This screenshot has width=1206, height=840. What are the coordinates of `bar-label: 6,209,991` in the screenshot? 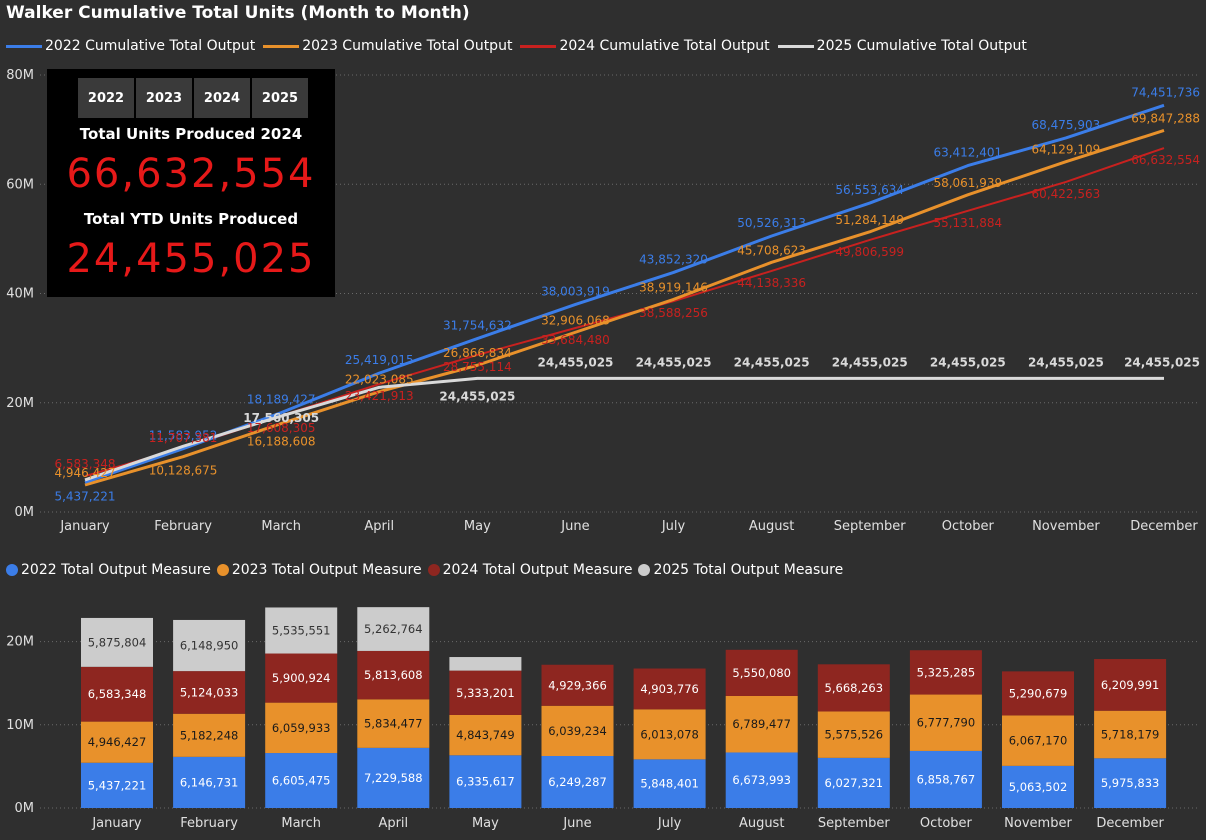 It's located at (1130, 685).